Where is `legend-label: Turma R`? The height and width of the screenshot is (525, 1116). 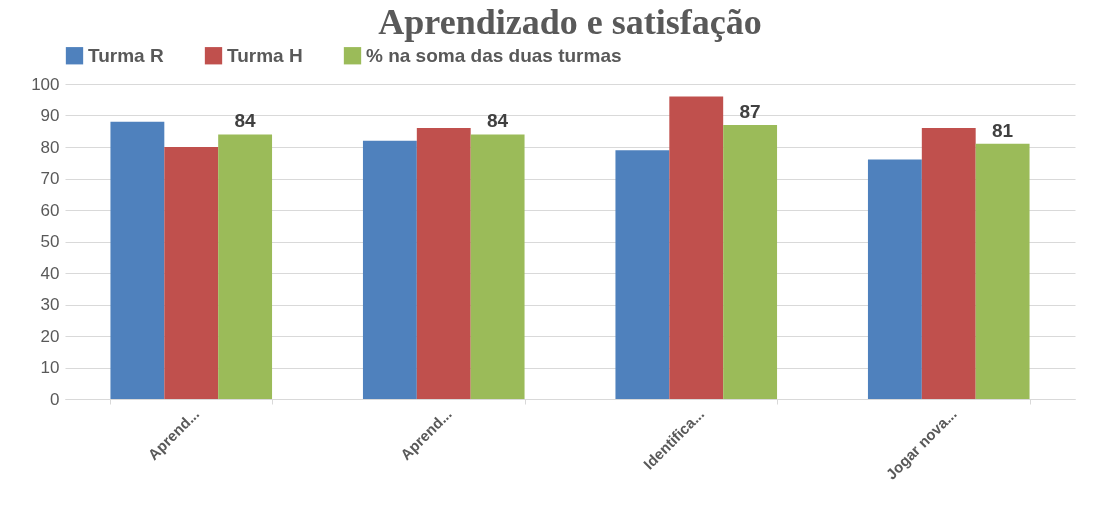
legend-label: Turma R is located at coordinates (126, 55).